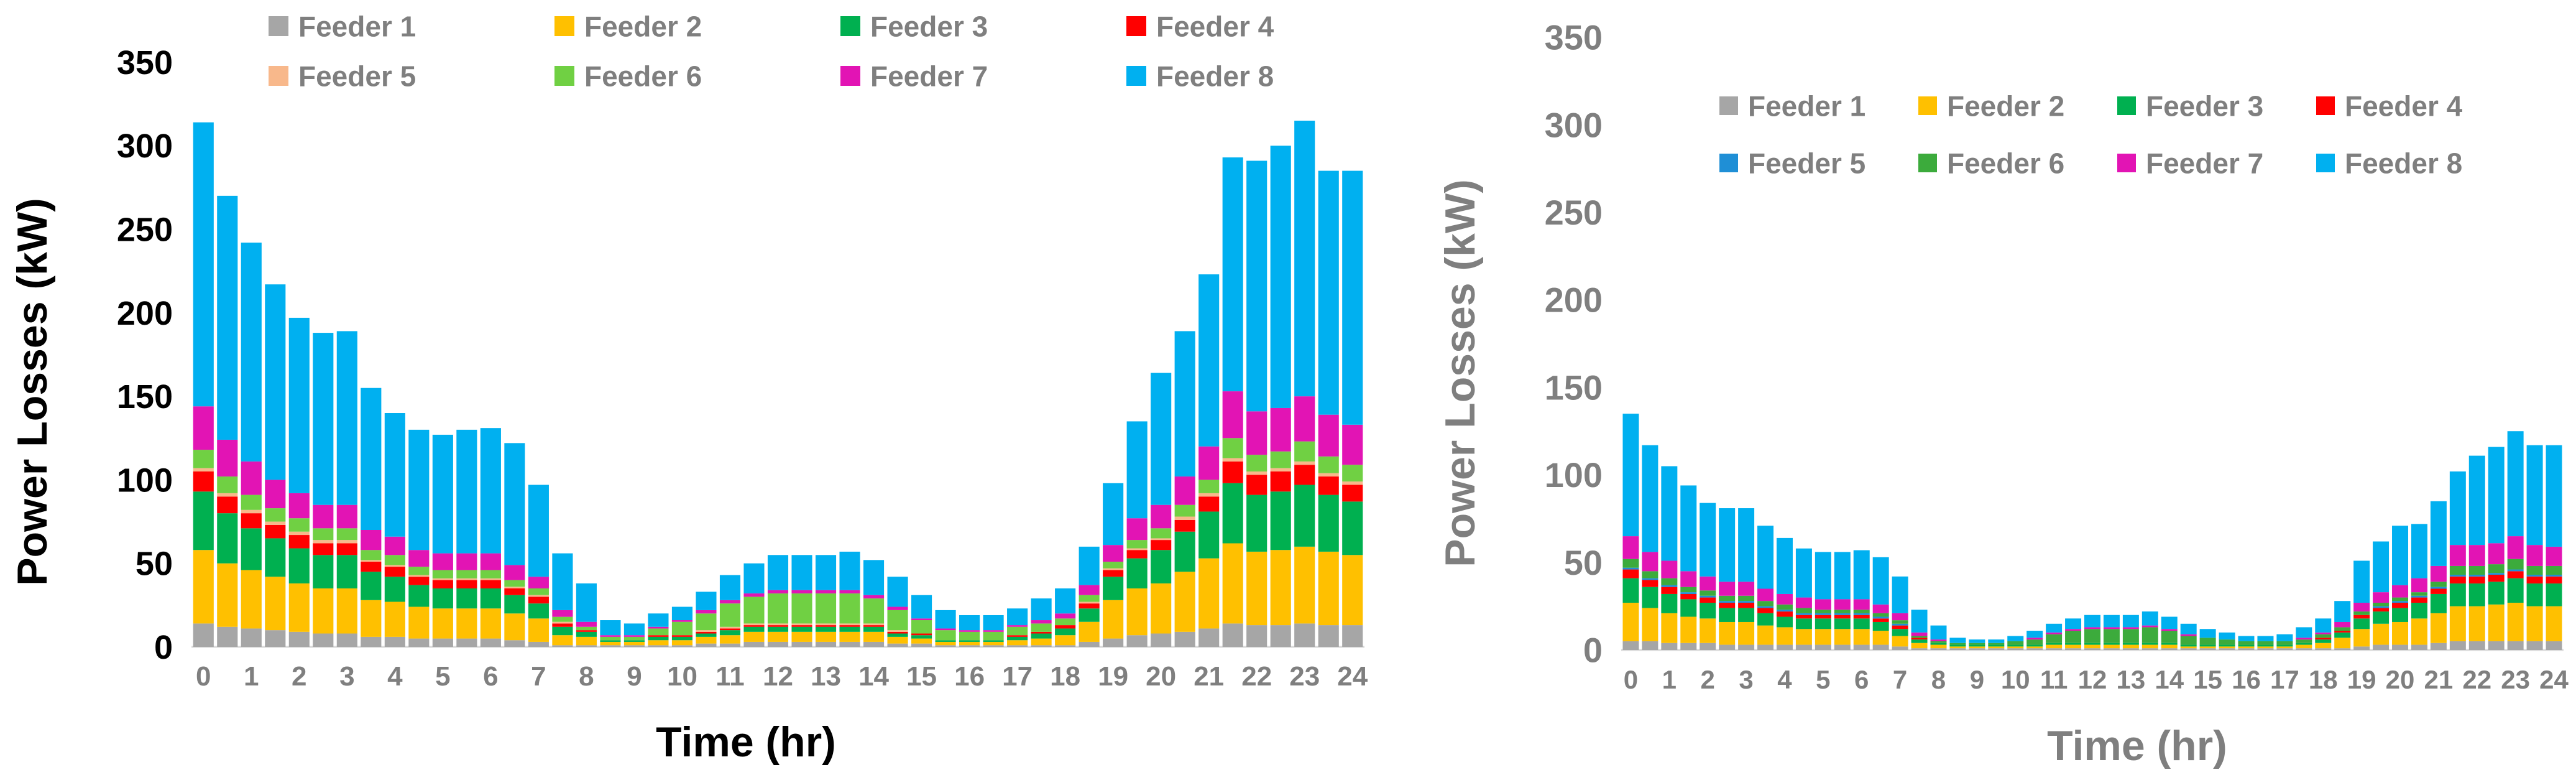  I want to click on left-x-tick-label: 21, so click(1209, 677).